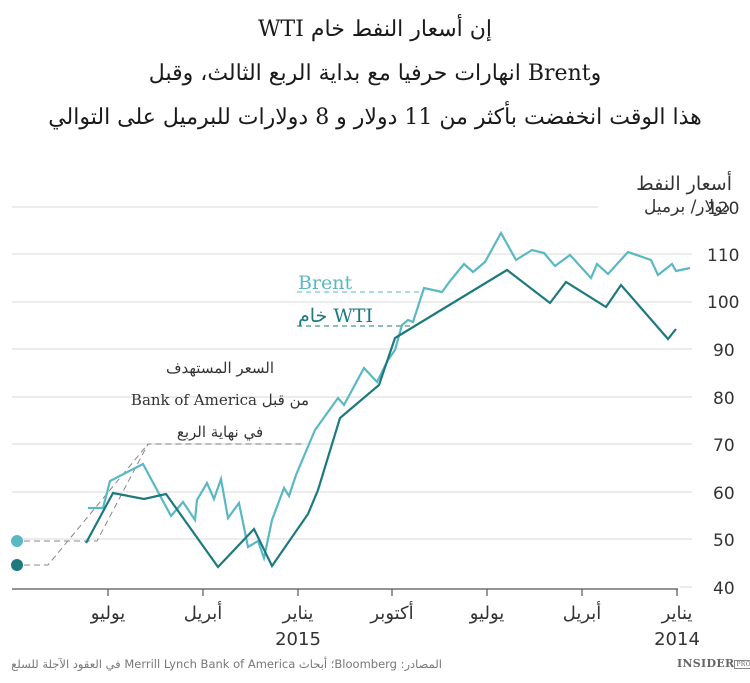 Image resolution: width=750 pixels, height=683 pixels. What do you see at coordinates (335, 316) in the screenshot?
I see `legend-wti: خام WTI` at bounding box center [335, 316].